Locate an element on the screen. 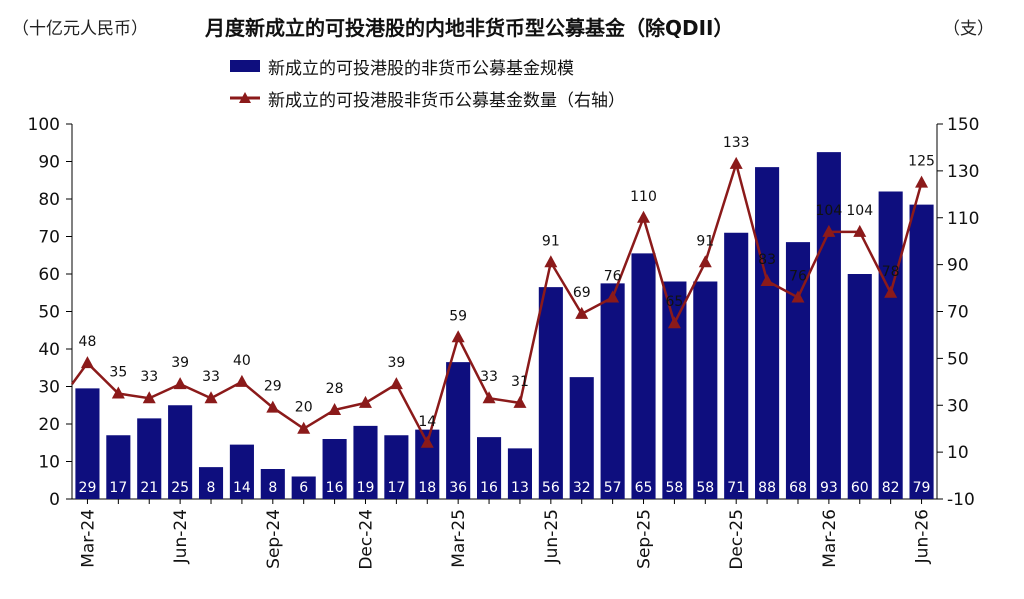 The height and width of the screenshot is (599, 1024). x-axis-tick-label: Dec-24 is located at coordinates (366, 539).